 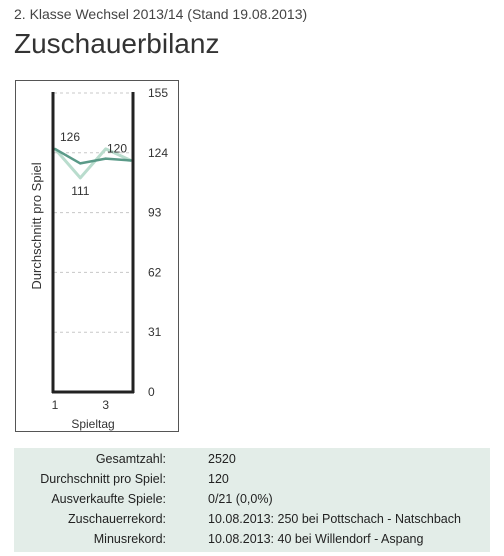 What do you see at coordinates (55, 405) in the screenshot?
I see `chart-x-tick-label: 1` at bounding box center [55, 405].